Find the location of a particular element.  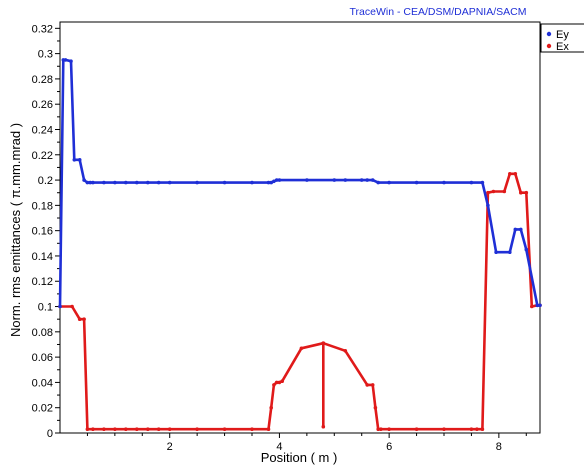

y-tick-label: 0.1 is located at coordinates (45, 308).